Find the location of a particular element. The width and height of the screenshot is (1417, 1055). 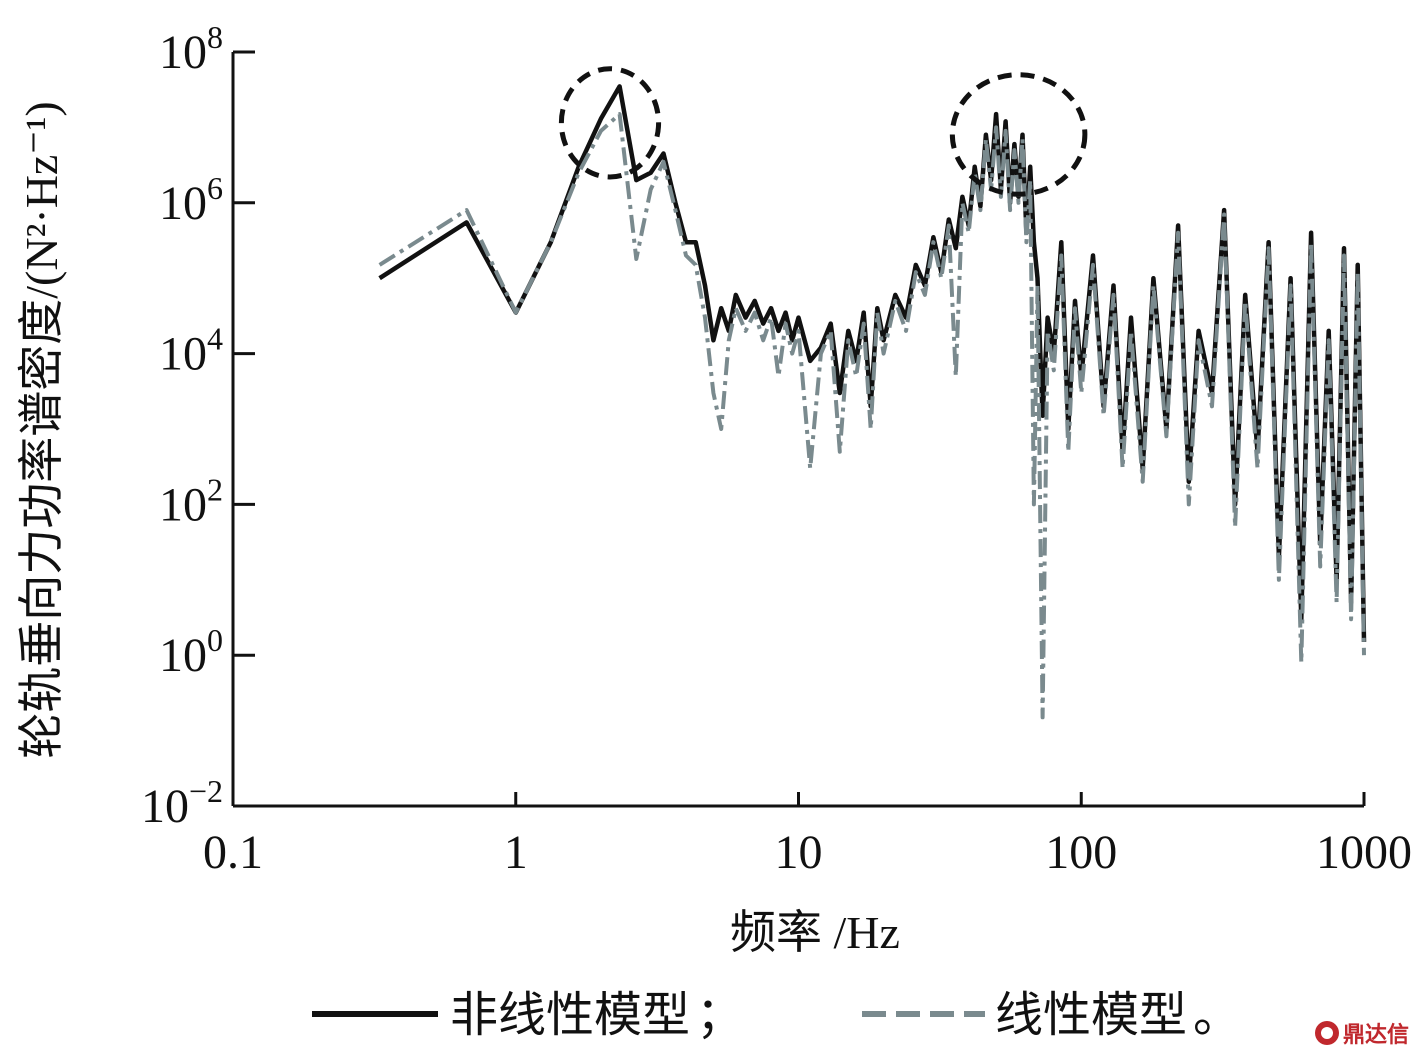

legend-label-linear: 线性模型 is located at coordinates (1091, 1015).